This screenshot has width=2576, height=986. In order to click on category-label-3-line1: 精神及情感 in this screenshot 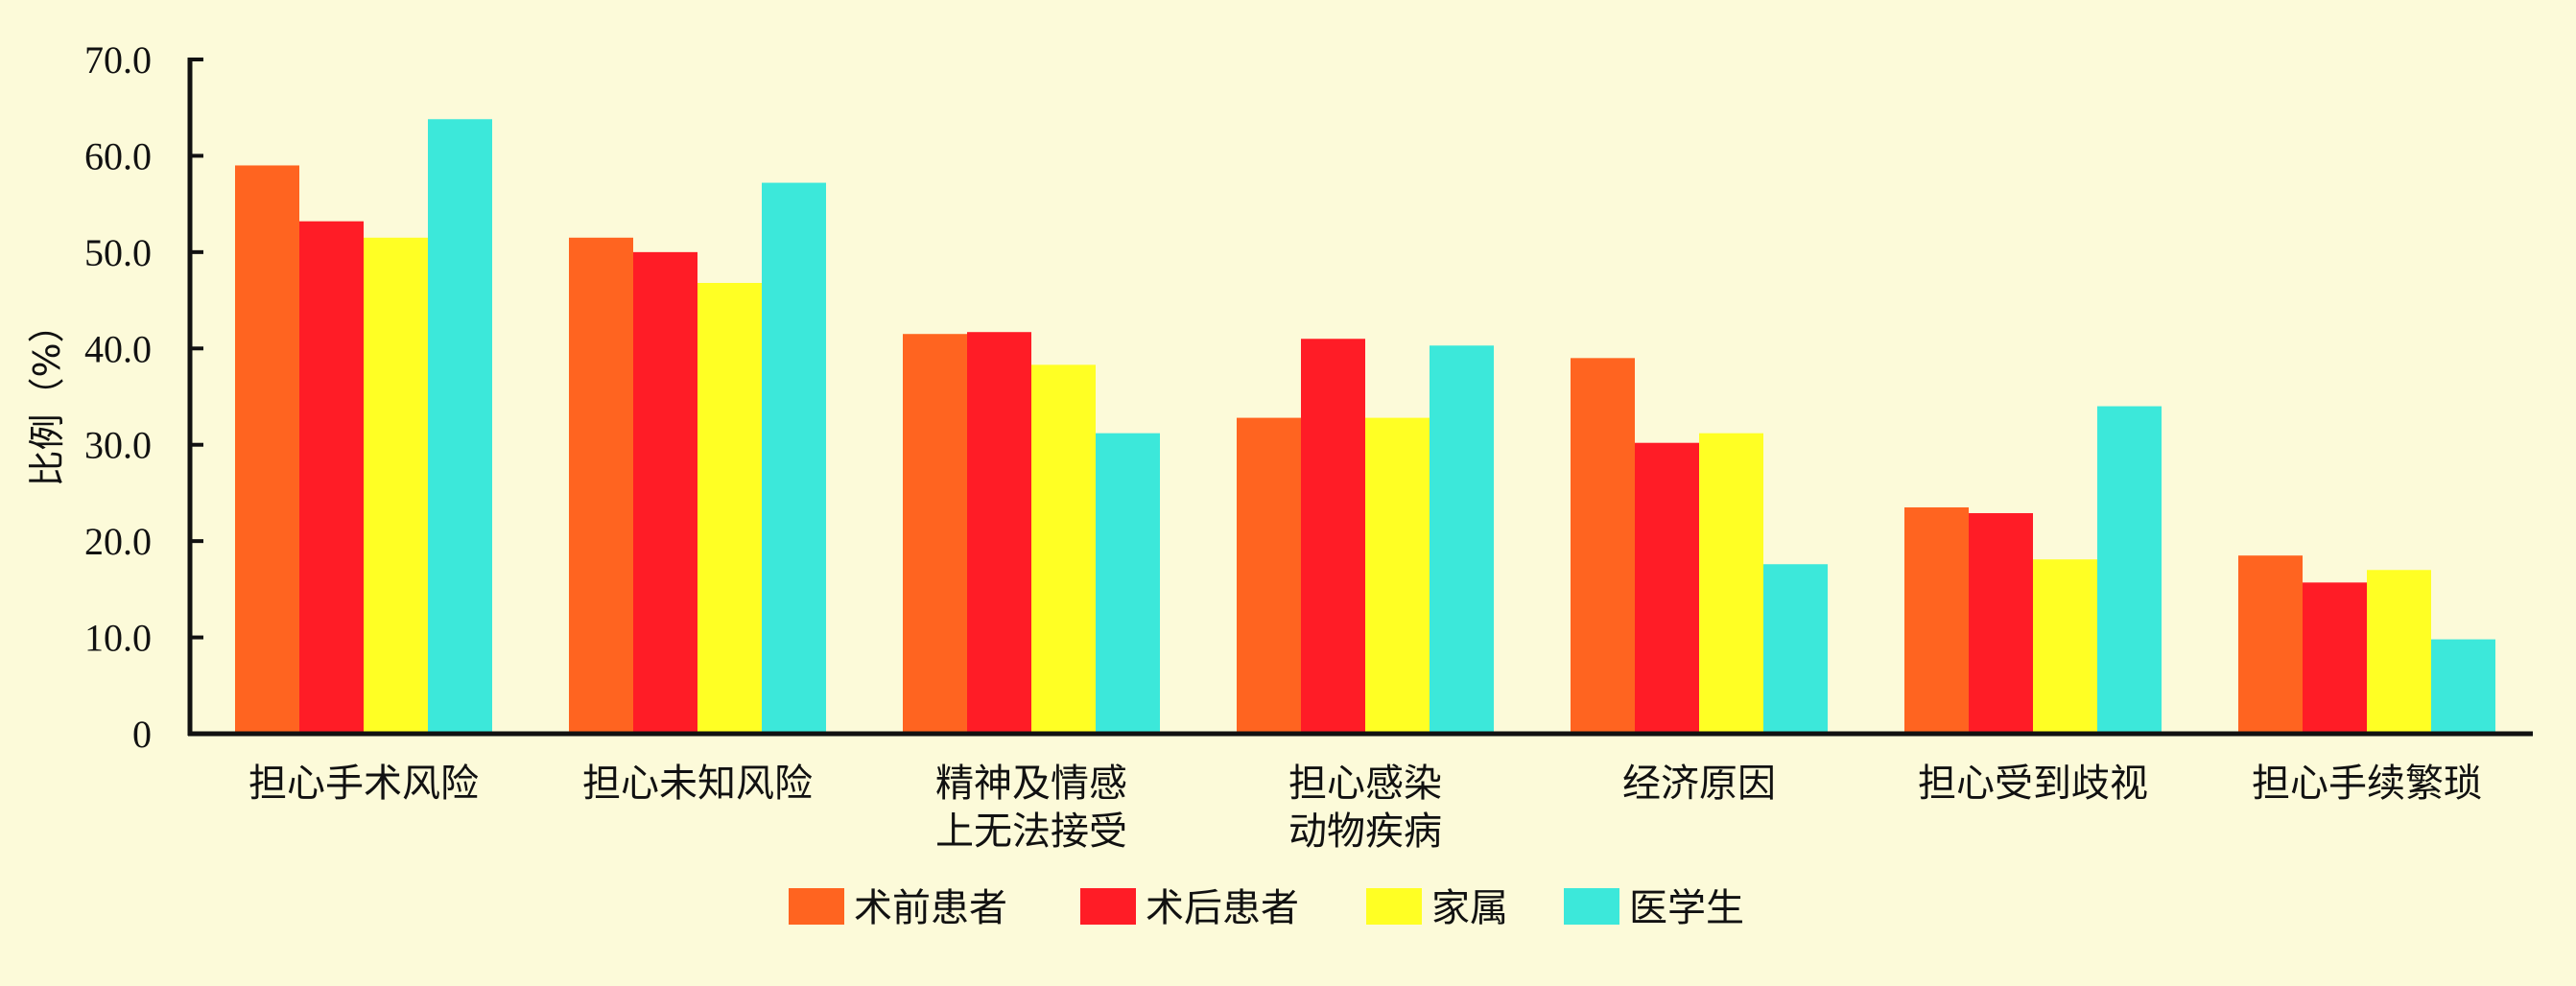, I will do `click(1031, 784)`.